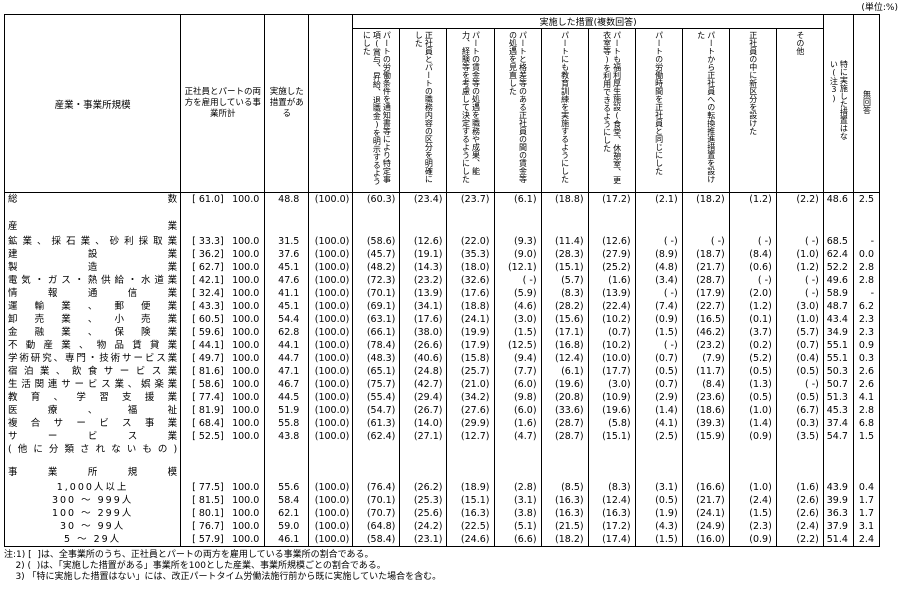 This screenshot has width=904, height=600. Describe the element at coordinates (565, 487) in the screenshot. I see `data-cell: (8.5)` at that location.